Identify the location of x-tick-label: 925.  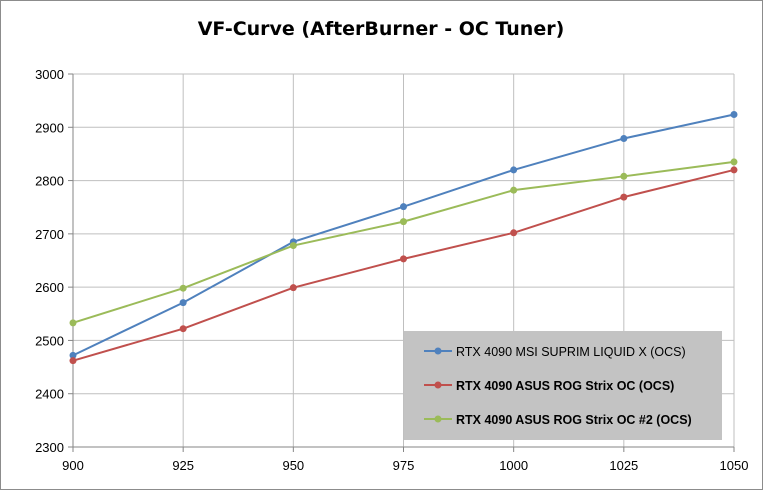
(183, 465).